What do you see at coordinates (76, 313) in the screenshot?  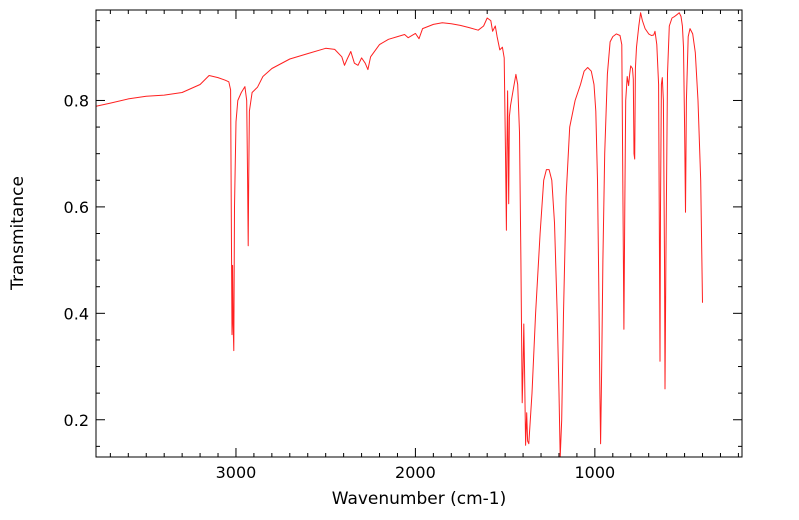 I see `y-tick-label: 0.4` at bounding box center [76, 313].